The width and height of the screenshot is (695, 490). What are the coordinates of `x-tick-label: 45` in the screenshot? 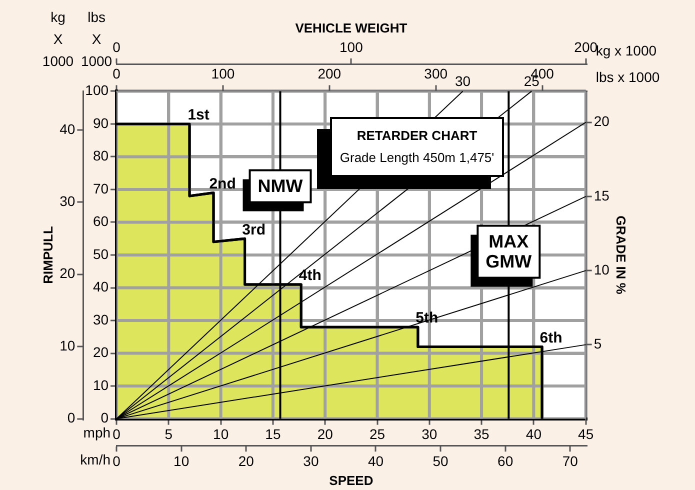 It's located at (586, 434).